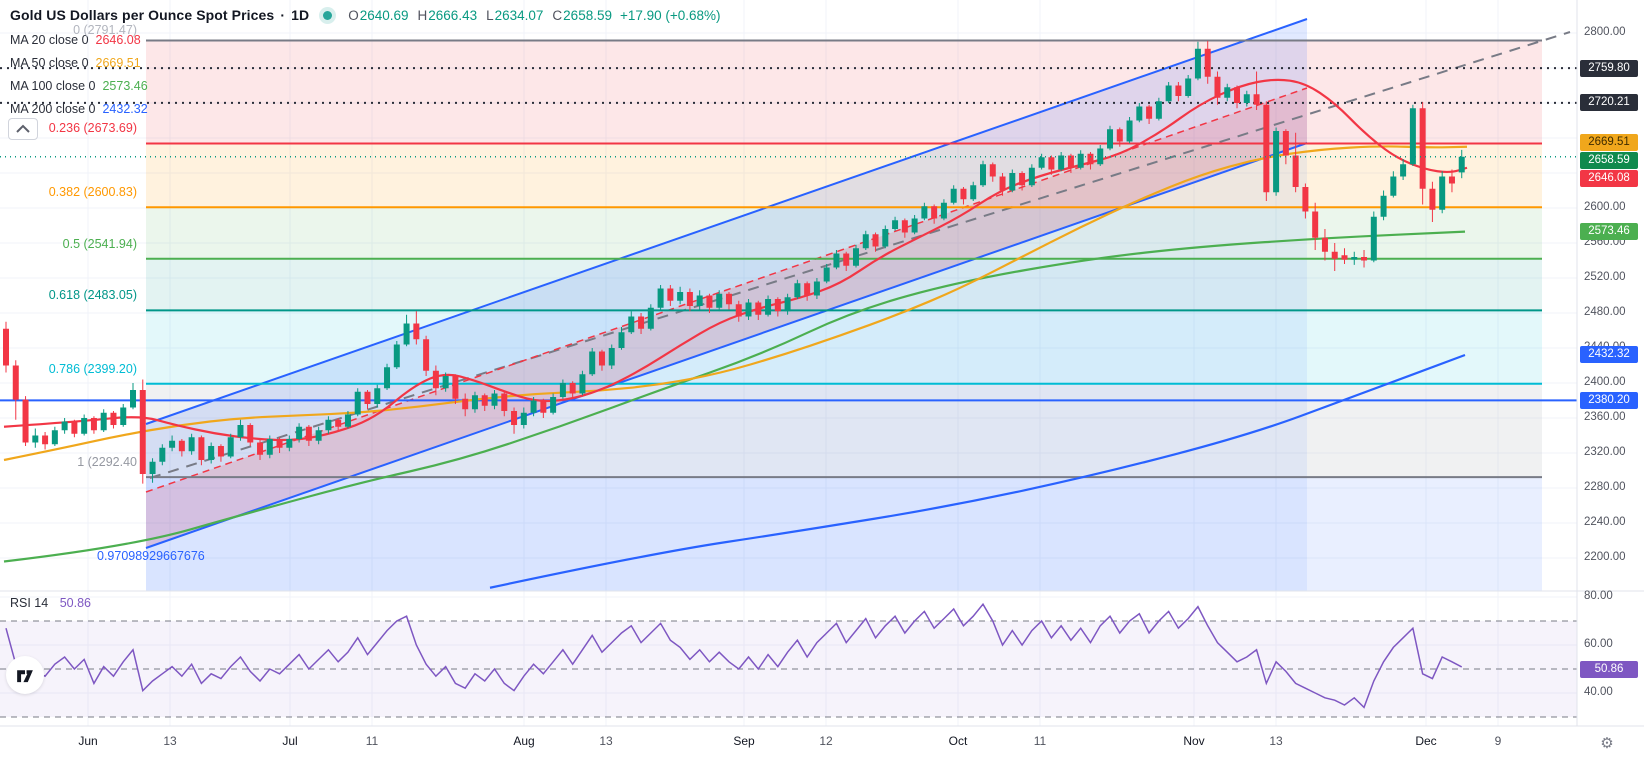 The height and width of the screenshot is (757, 1644). I want to click on time-axis-label: Dec, so click(1426, 741).